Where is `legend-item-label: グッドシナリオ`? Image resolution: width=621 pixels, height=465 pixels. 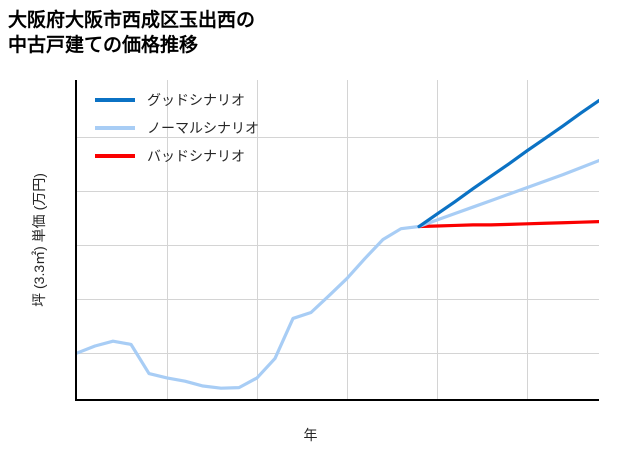
legend-item-label: グッドシナリオ is located at coordinates (196, 100).